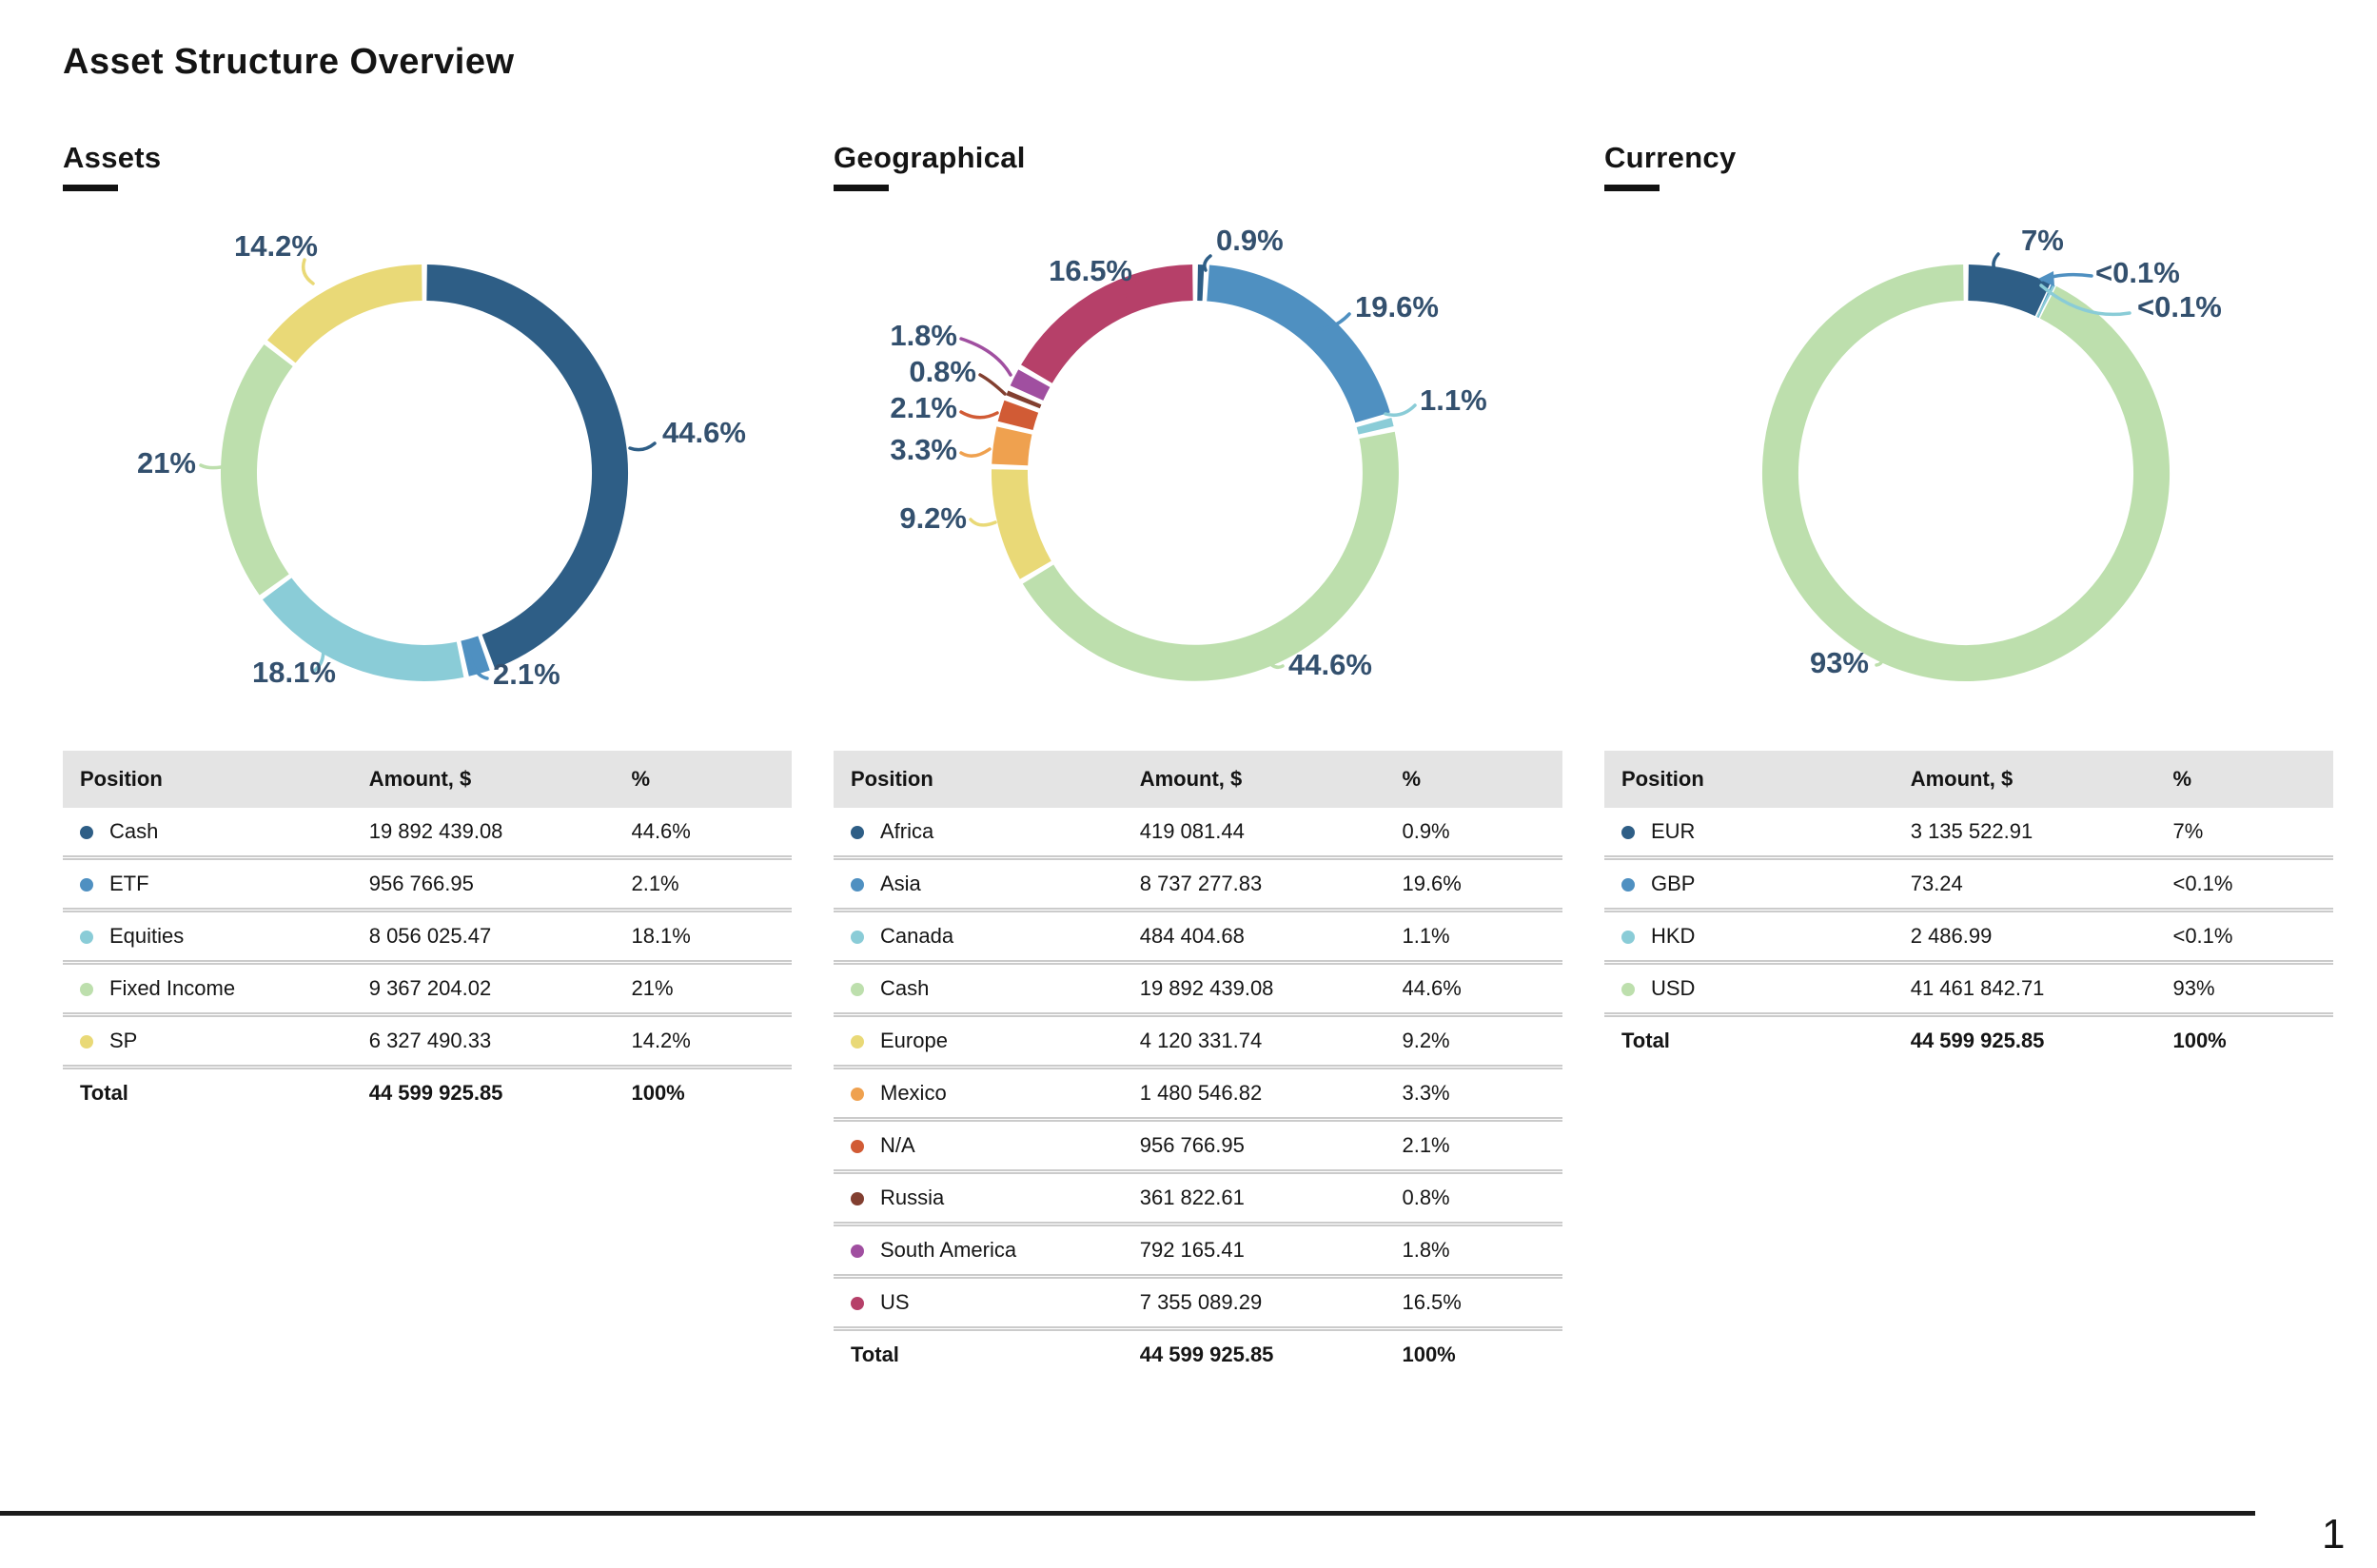 This screenshot has height=1568, width=2377. What do you see at coordinates (167, 463) in the screenshot?
I see `donut-percent-label: 21%` at bounding box center [167, 463].